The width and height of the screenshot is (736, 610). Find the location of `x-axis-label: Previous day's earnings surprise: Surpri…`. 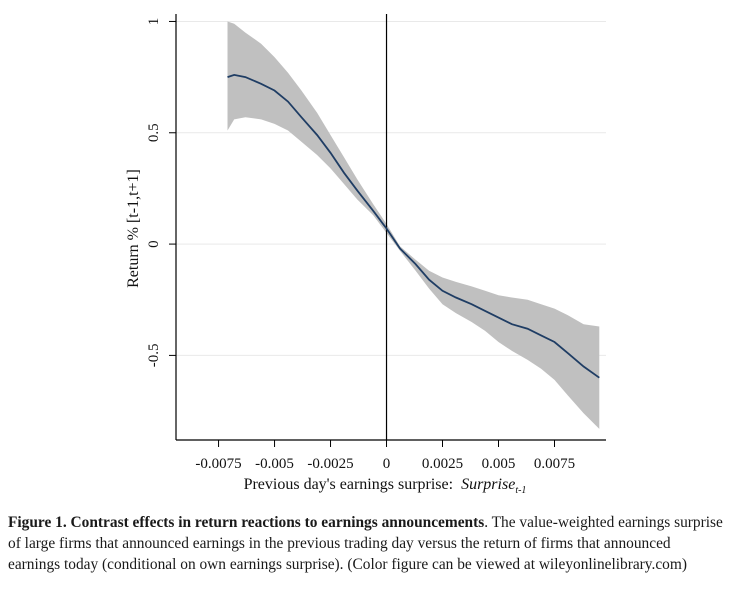

x-axis-label: Previous day's earnings surprise: Surpri… is located at coordinates (385, 486).